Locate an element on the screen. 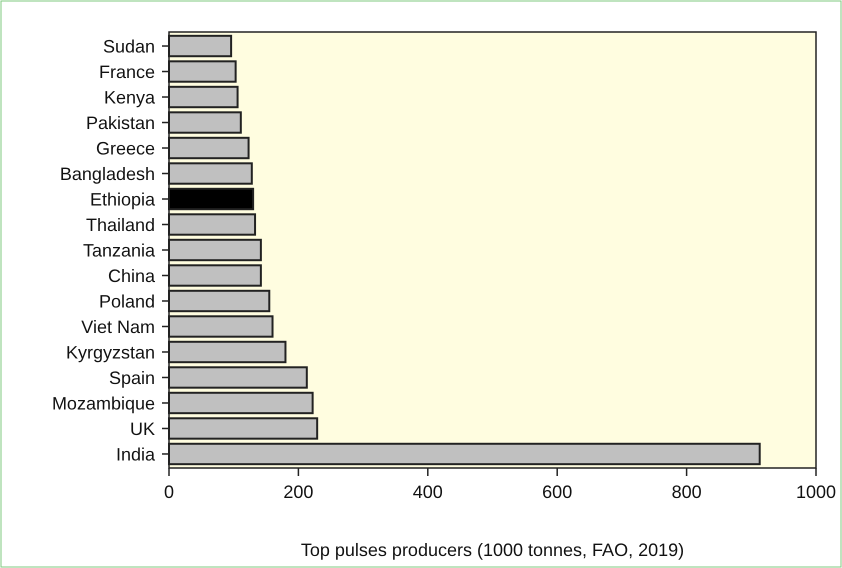 The image size is (842, 568). x-tick-label: 200 is located at coordinates (298, 492).